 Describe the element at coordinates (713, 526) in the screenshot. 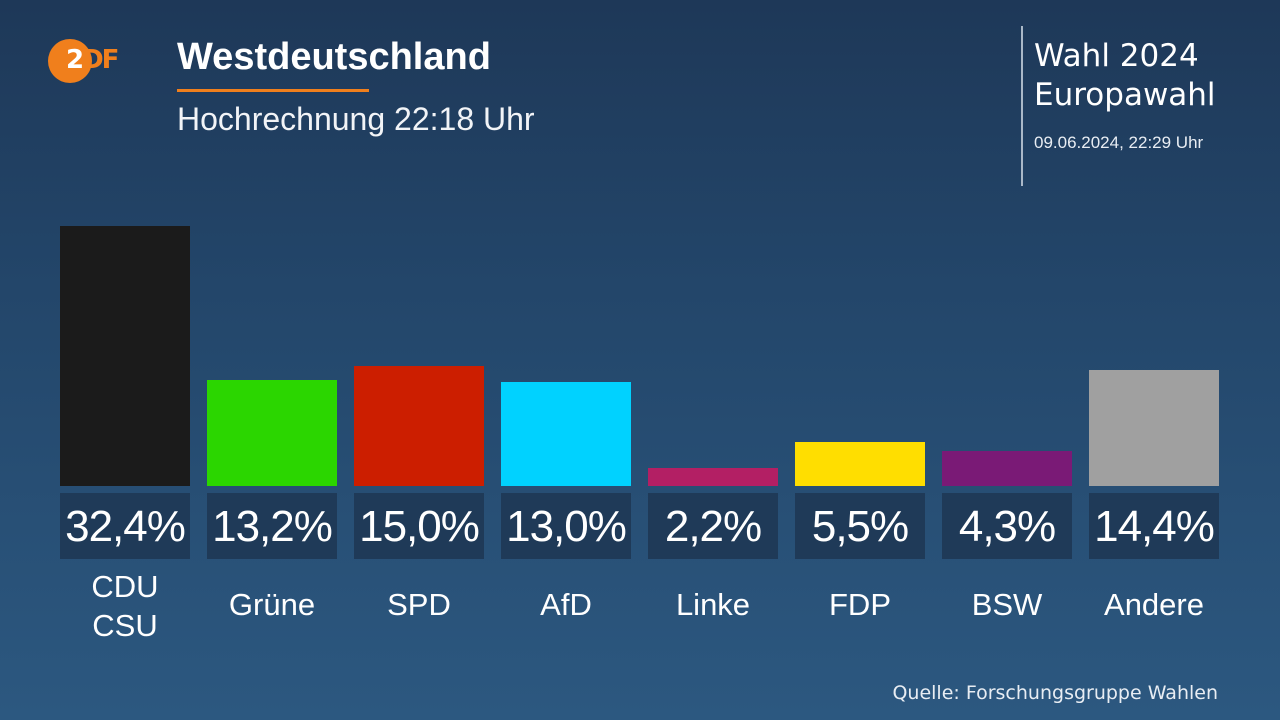

I see `value-label-4: 2,2%` at that location.